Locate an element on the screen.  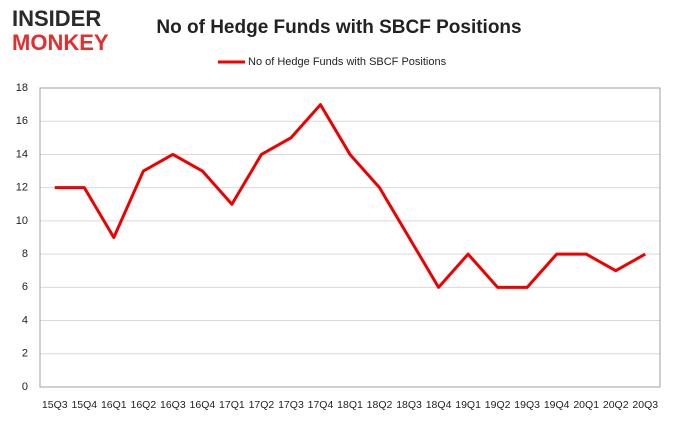
x-tick-label: 20Q3 is located at coordinates (645, 405).